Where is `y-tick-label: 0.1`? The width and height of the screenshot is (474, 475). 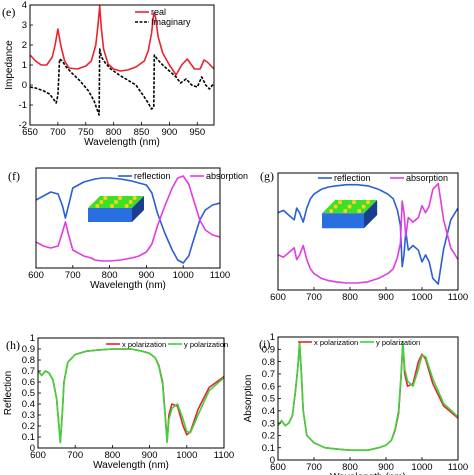 y-tick-label: 0.1 is located at coordinates (268, 448).